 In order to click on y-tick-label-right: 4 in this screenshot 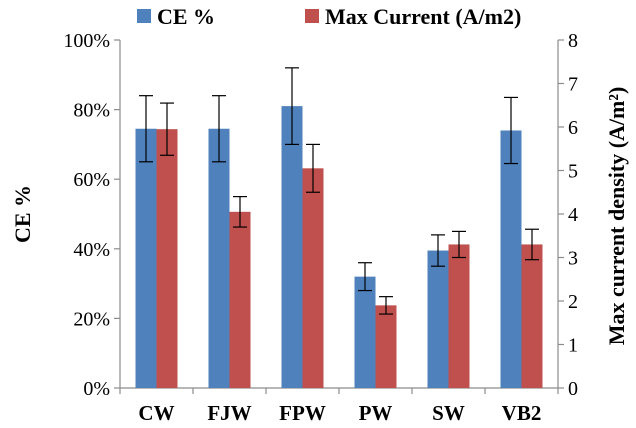, I will do `click(573, 215)`.